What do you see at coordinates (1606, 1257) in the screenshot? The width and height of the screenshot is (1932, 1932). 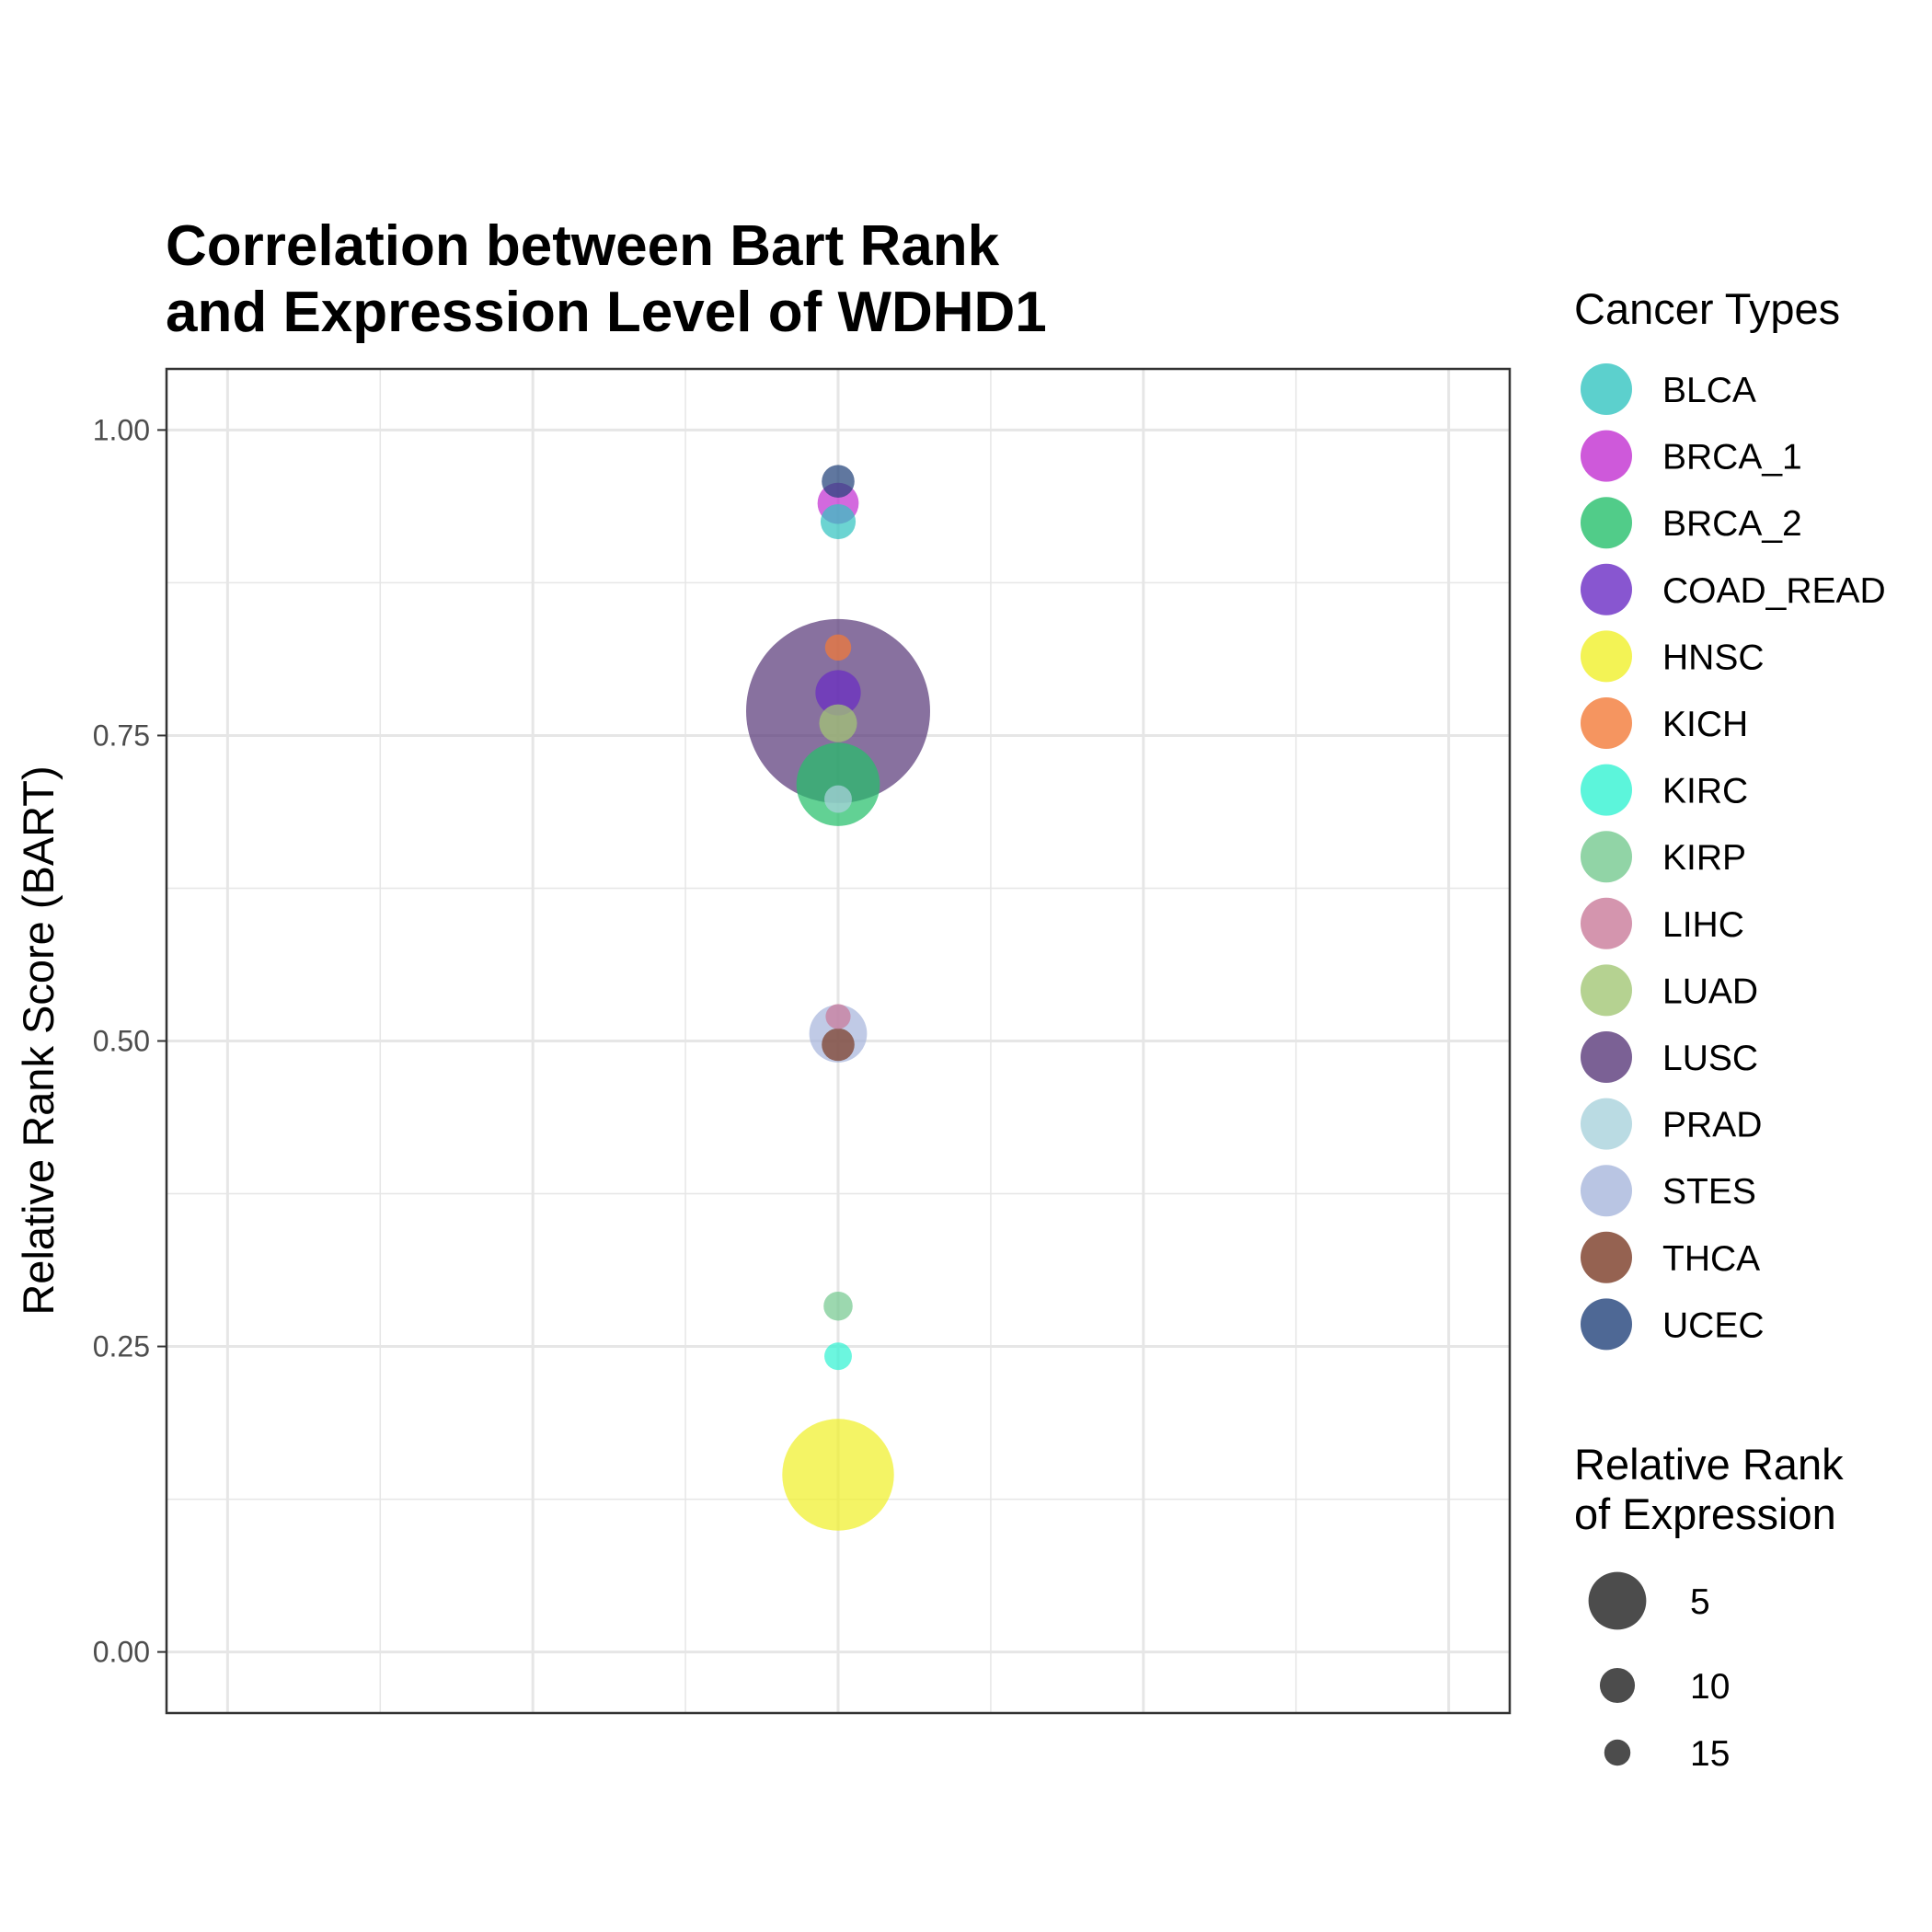 I see `legend-key-thca` at bounding box center [1606, 1257].